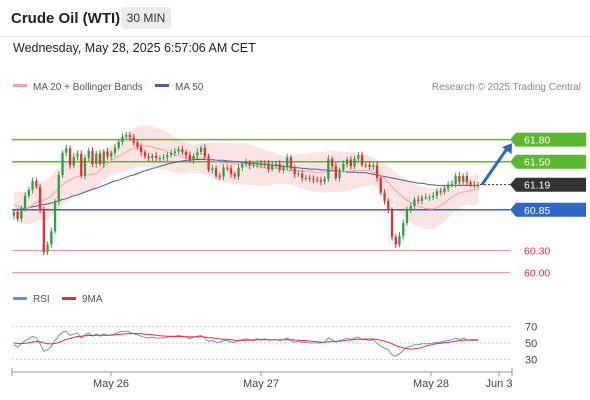 The width and height of the screenshot is (590, 400). What do you see at coordinates (88, 87) in the screenshot?
I see `ma20-legend-label: MA 20 + Bollinger Bands` at bounding box center [88, 87].